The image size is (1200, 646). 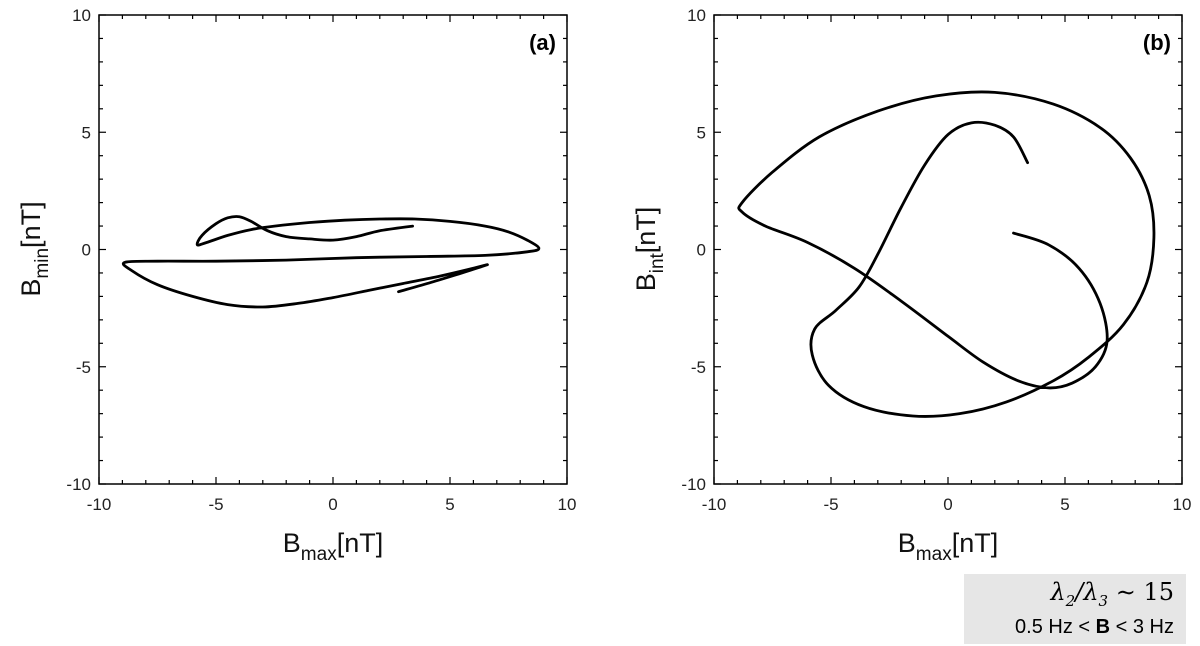 What do you see at coordinates (542, 42) in the screenshot?
I see `panel-label-a: (a)` at bounding box center [542, 42].